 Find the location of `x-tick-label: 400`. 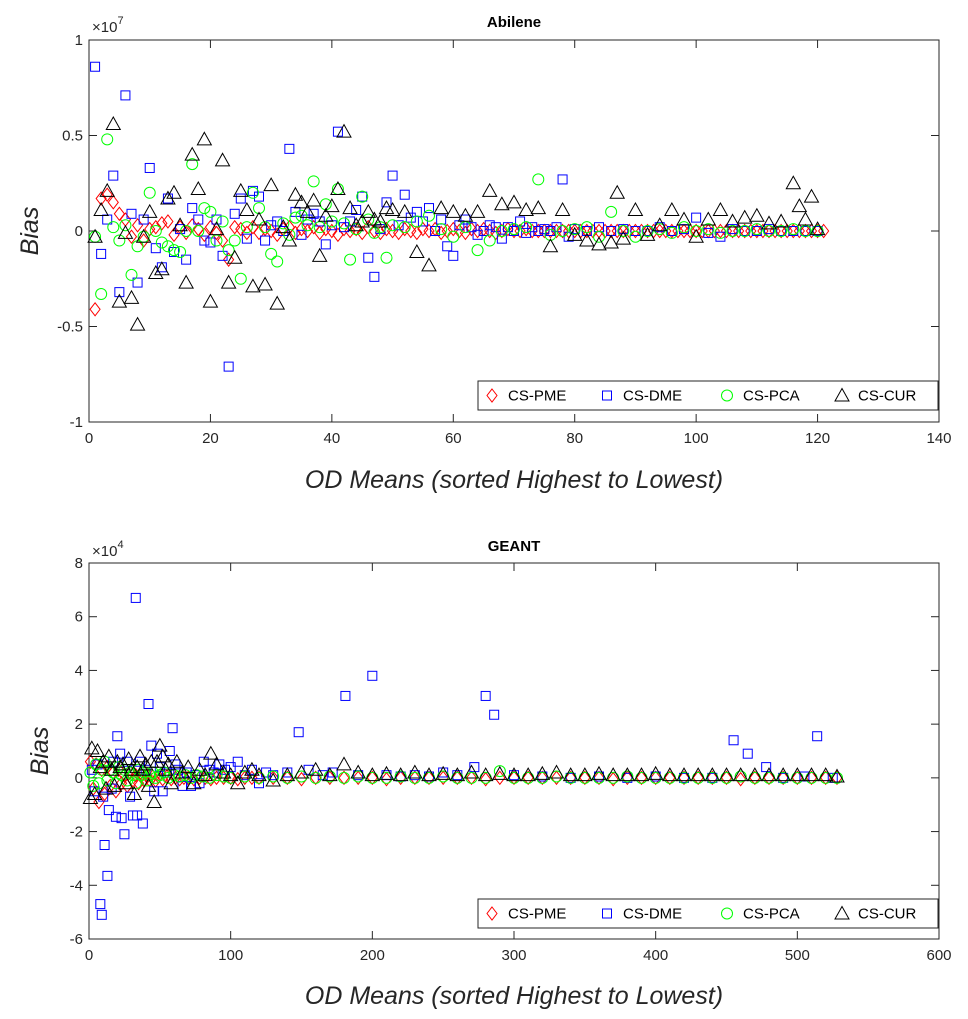

x-tick-label: 400 is located at coordinates (655, 955).